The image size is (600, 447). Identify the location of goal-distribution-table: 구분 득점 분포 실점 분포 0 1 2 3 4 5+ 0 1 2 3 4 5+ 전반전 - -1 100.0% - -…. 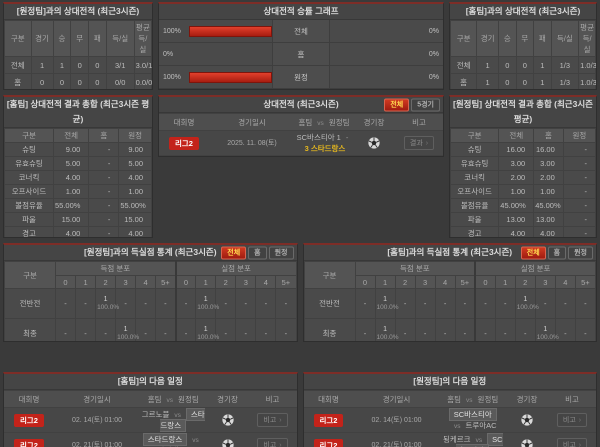
(150, 301).